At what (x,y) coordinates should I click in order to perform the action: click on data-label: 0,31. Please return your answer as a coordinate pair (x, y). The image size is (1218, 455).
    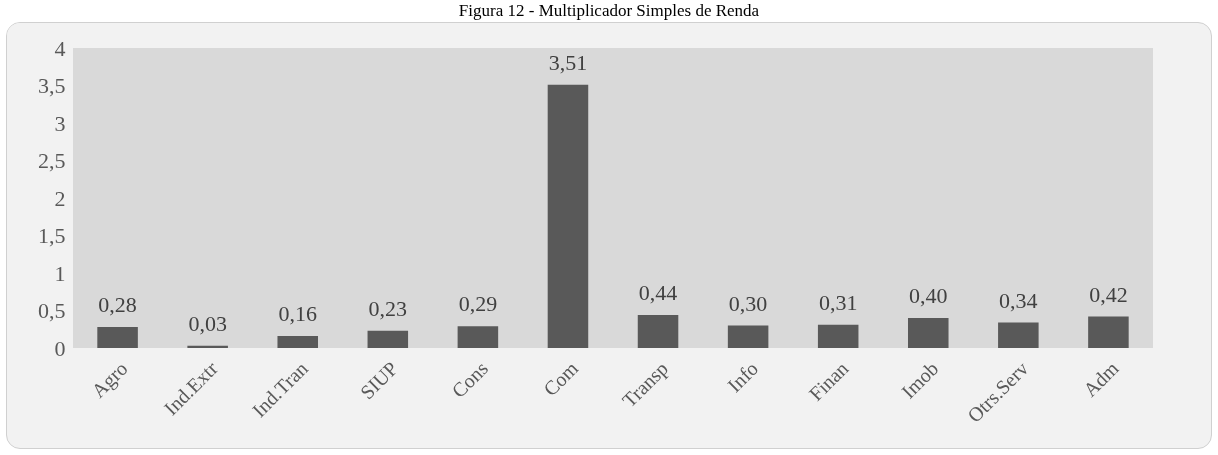
    Looking at the image, I should click on (838, 302).